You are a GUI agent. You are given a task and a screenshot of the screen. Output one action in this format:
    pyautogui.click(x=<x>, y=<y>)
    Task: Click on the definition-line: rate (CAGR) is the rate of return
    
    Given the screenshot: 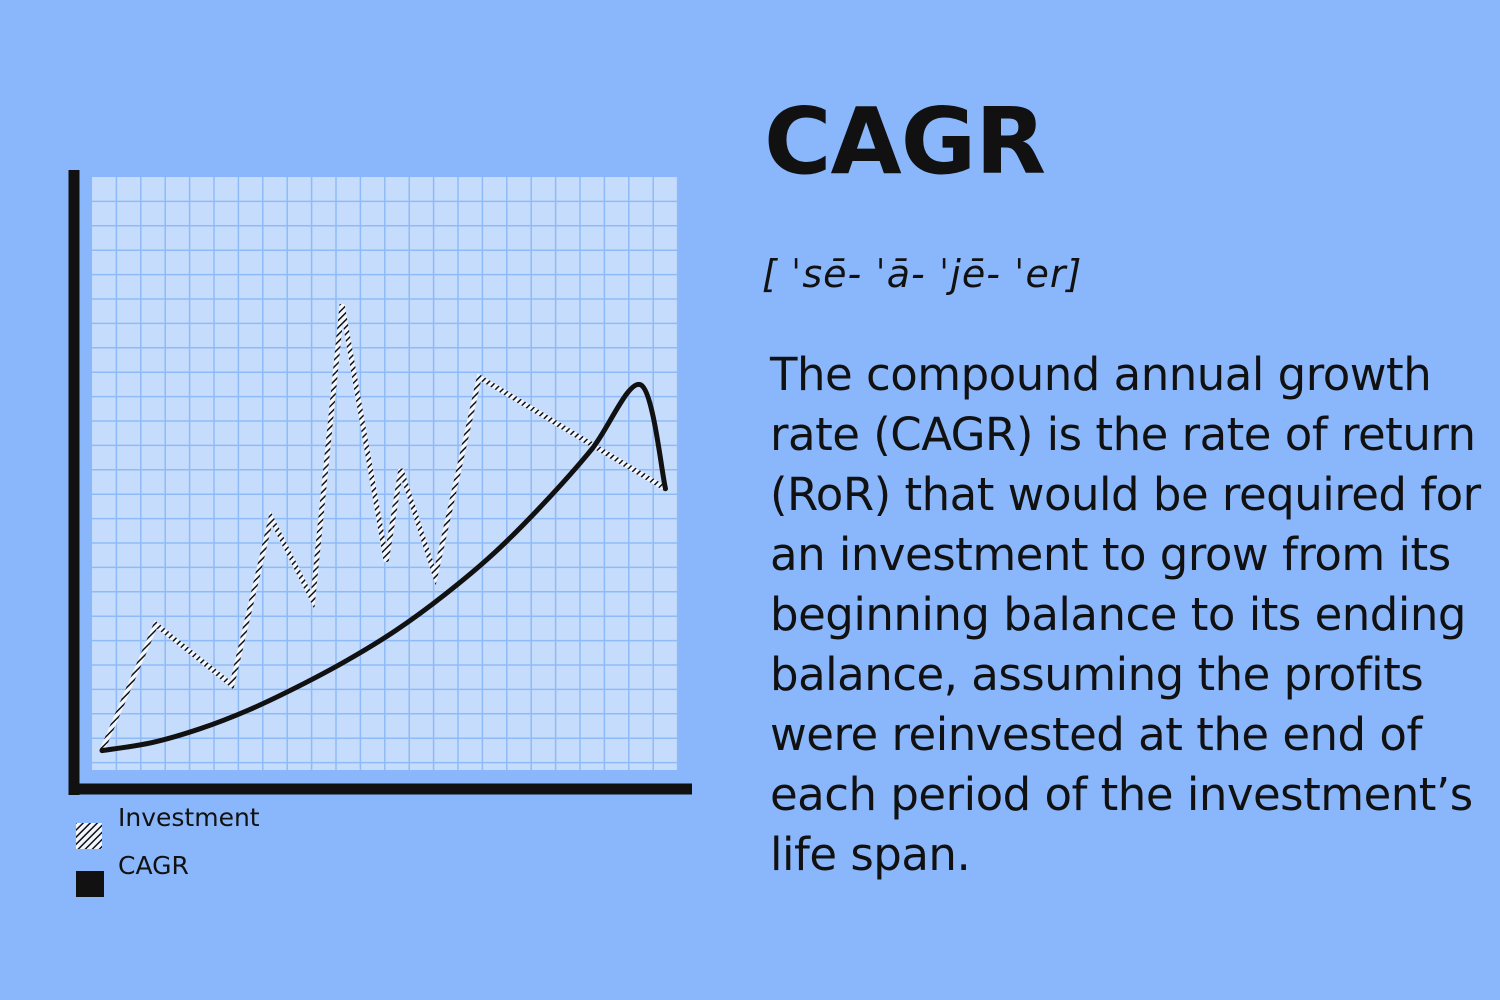 What is the action you would take?
    pyautogui.click(x=1123, y=434)
    